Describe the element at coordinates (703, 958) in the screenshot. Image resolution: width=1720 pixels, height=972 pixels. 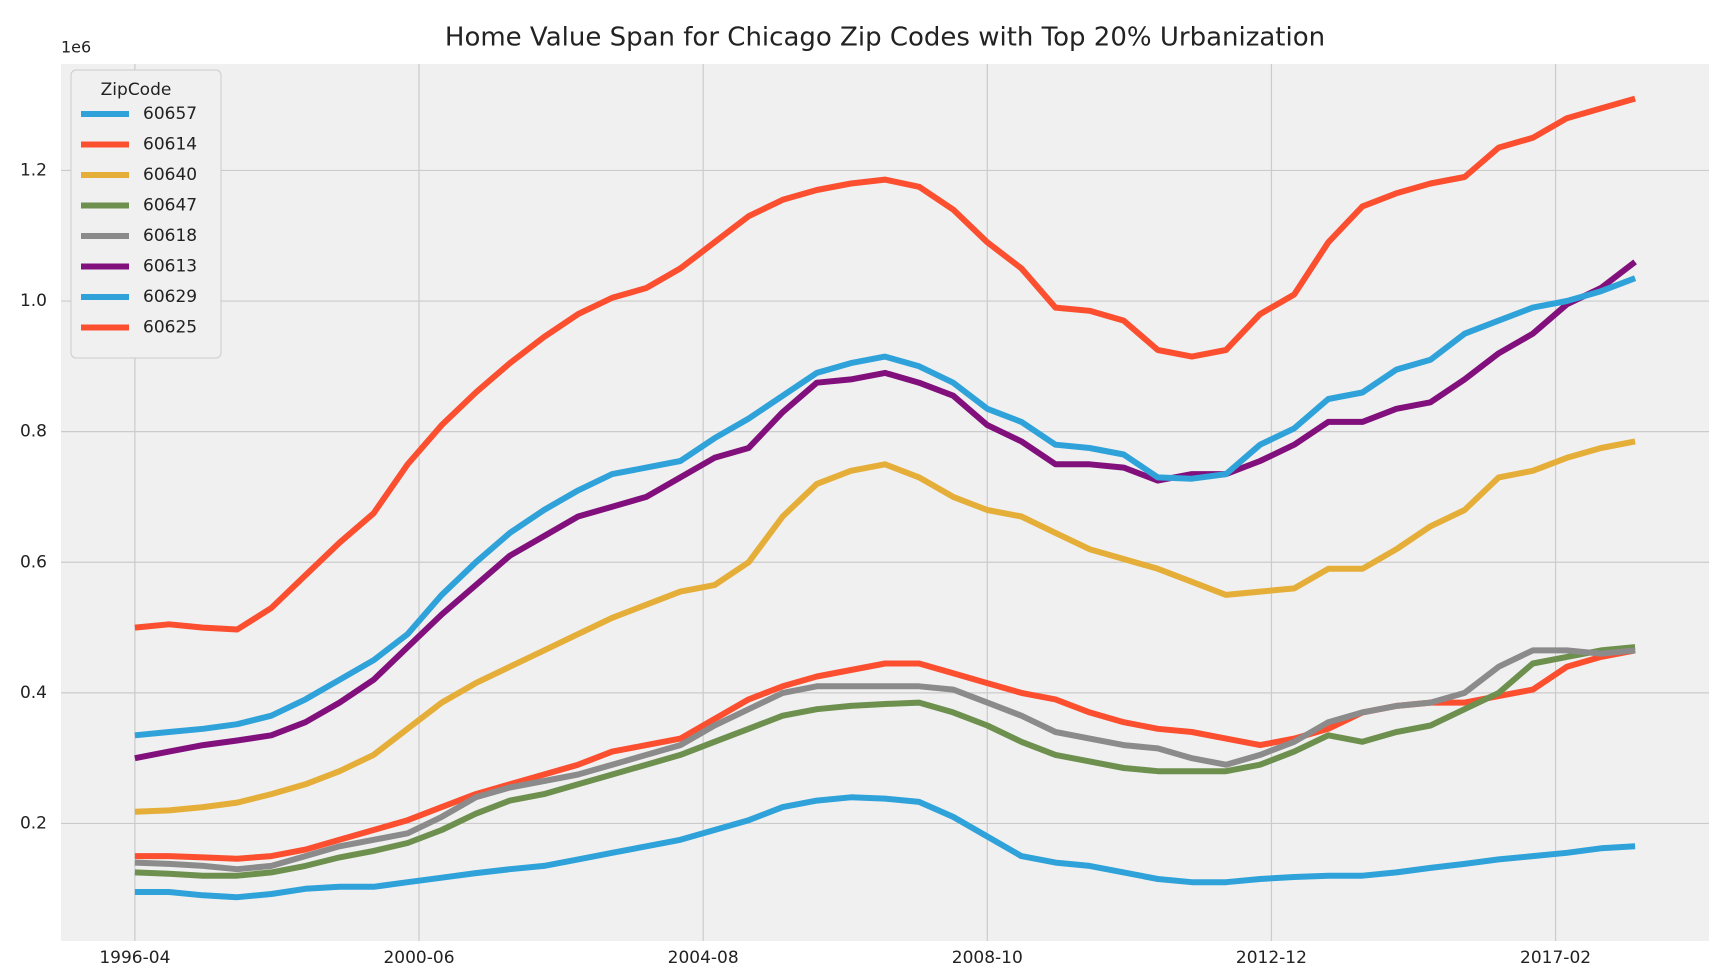
I see `x-tick-label: 2004-08` at that location.